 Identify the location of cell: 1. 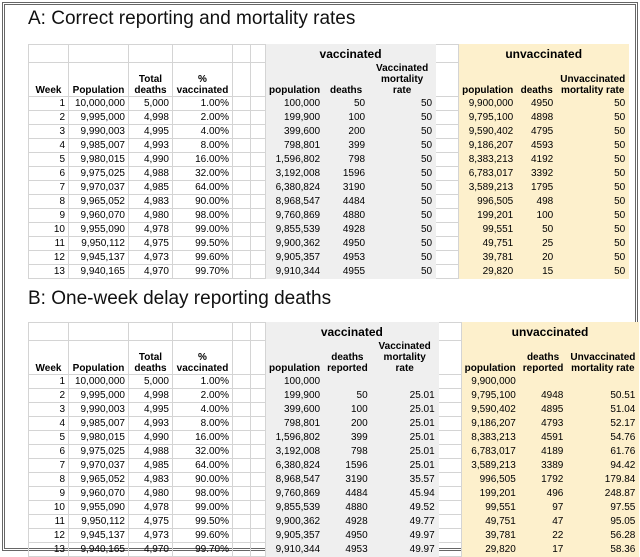
(48, 381).